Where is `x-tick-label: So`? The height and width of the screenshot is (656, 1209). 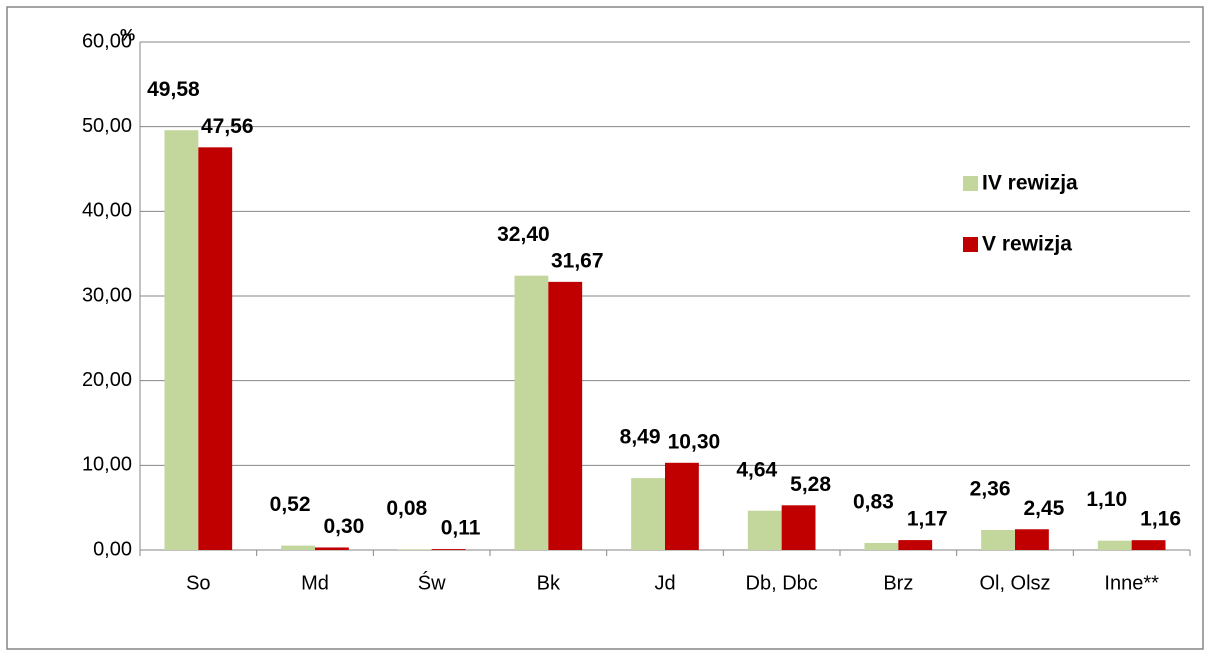
x-tick-label: So is located at coordinates (198, 583).